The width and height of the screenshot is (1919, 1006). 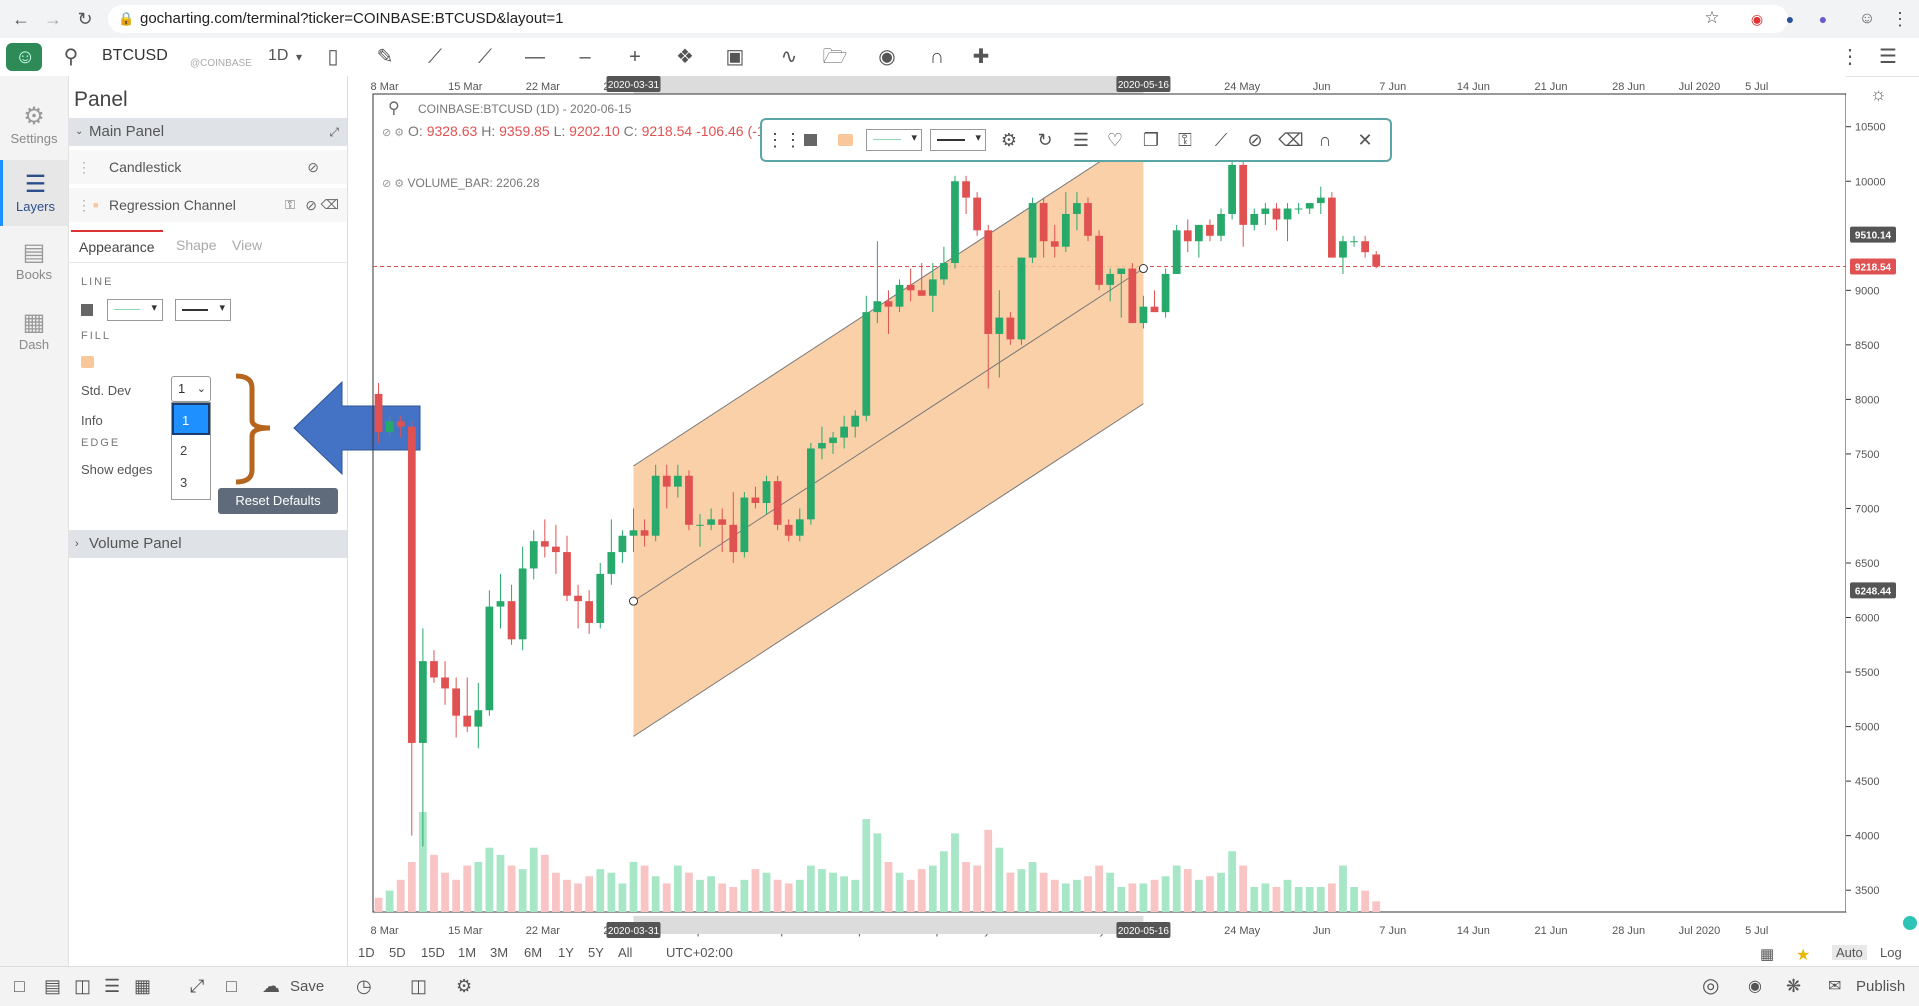 What do you see at coordinates (231, 986) in the screenshot?
I see `square-icon: □` at bounding box center [231, 986].